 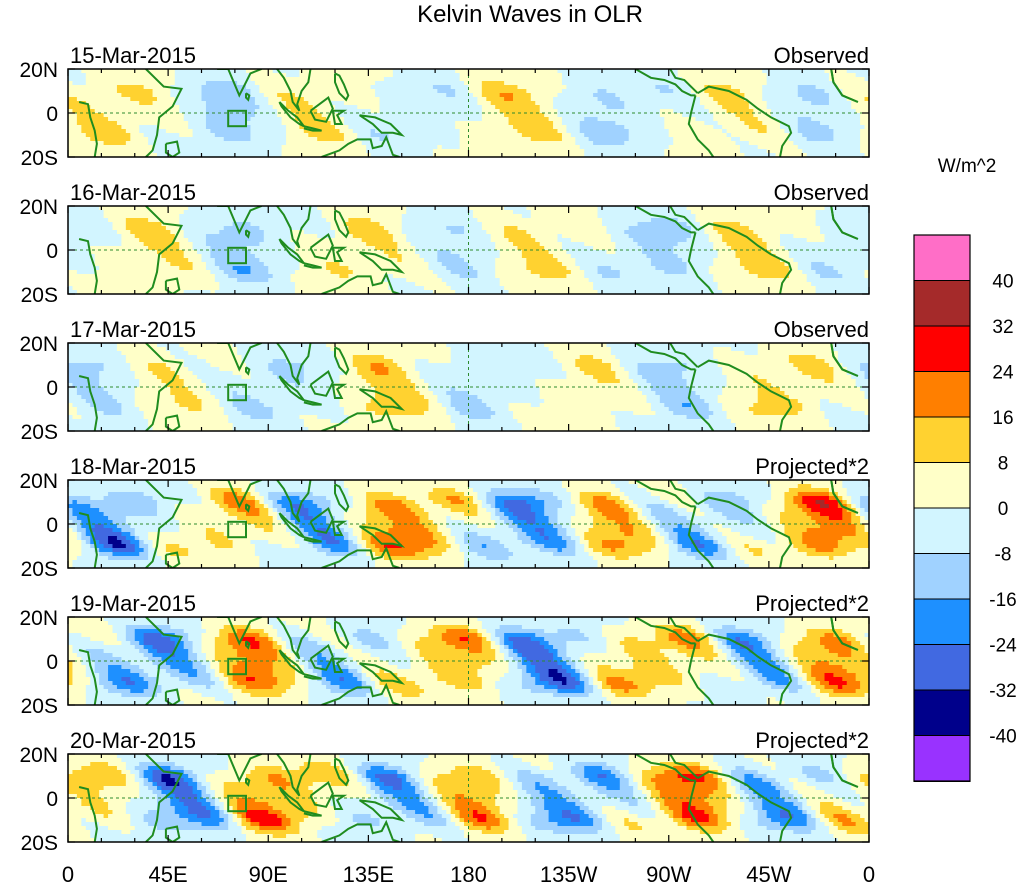 I want to click on panel-kind: Projected*2, so click(x=812, y=740).